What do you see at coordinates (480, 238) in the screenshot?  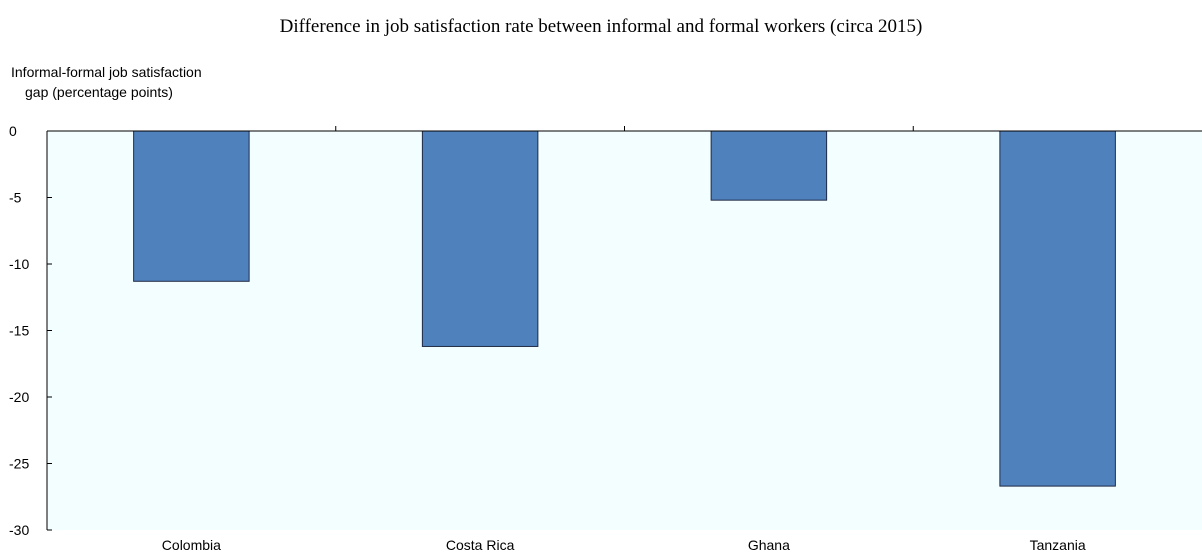 I see `bar-costa-rica` at bounding box center [480, 238].